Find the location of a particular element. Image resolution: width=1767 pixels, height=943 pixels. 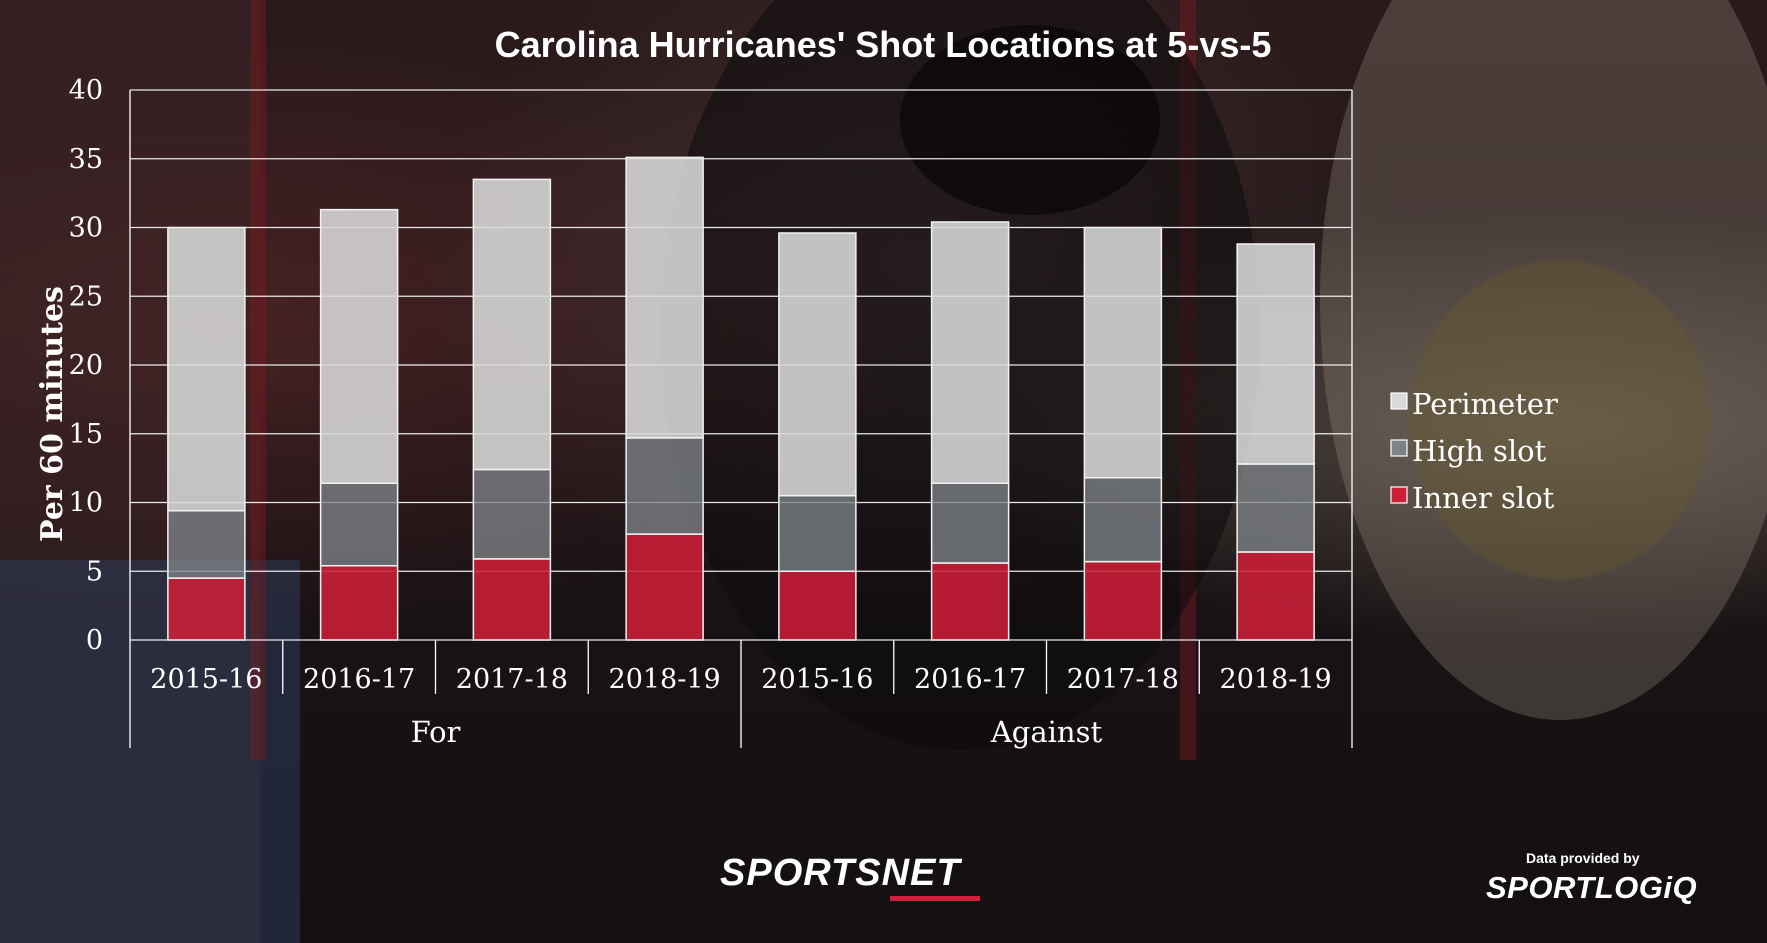

legend-entry: High slot is located at coordinates (1479, 451).